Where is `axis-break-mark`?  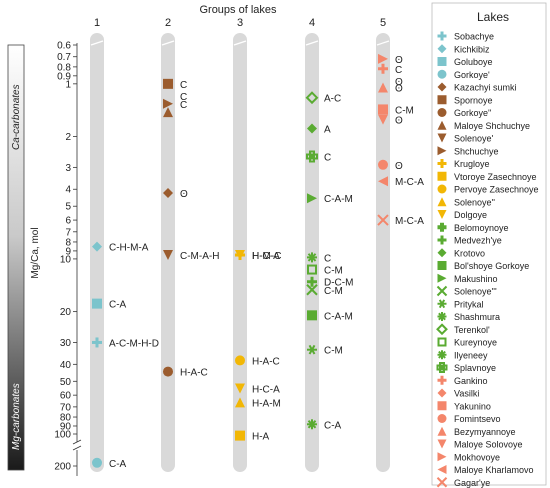 axis-break-mark is located at coordinates (77, 448).